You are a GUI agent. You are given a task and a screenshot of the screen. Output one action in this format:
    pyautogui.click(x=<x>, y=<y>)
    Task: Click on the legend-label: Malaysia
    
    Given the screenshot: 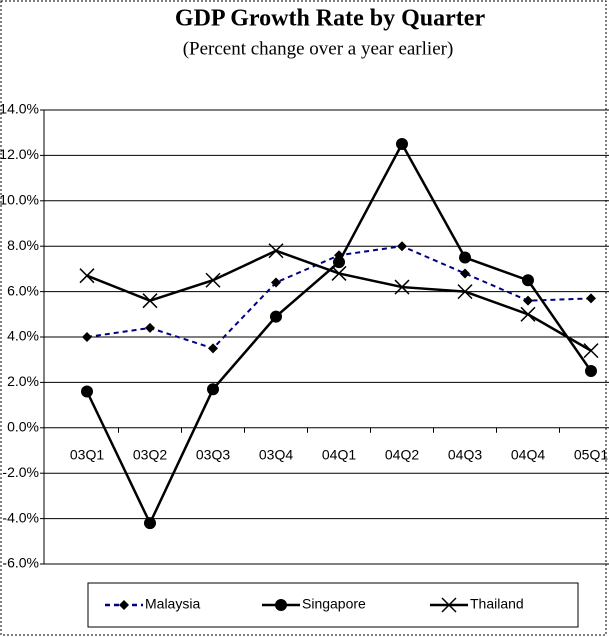 What is the action you would take?
    pyautogui.click(x=172, y=604)
    